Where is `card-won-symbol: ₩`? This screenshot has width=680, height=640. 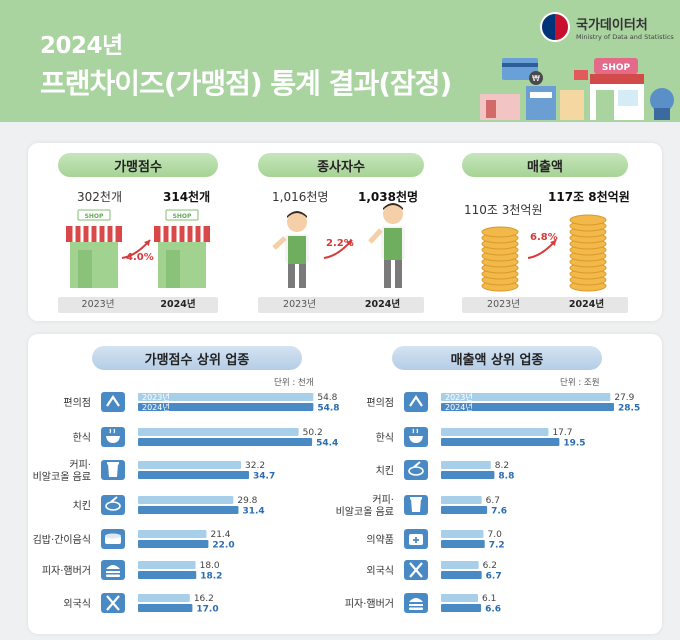
card-won-symbol: ₩ is located at coordinates (536, 78).